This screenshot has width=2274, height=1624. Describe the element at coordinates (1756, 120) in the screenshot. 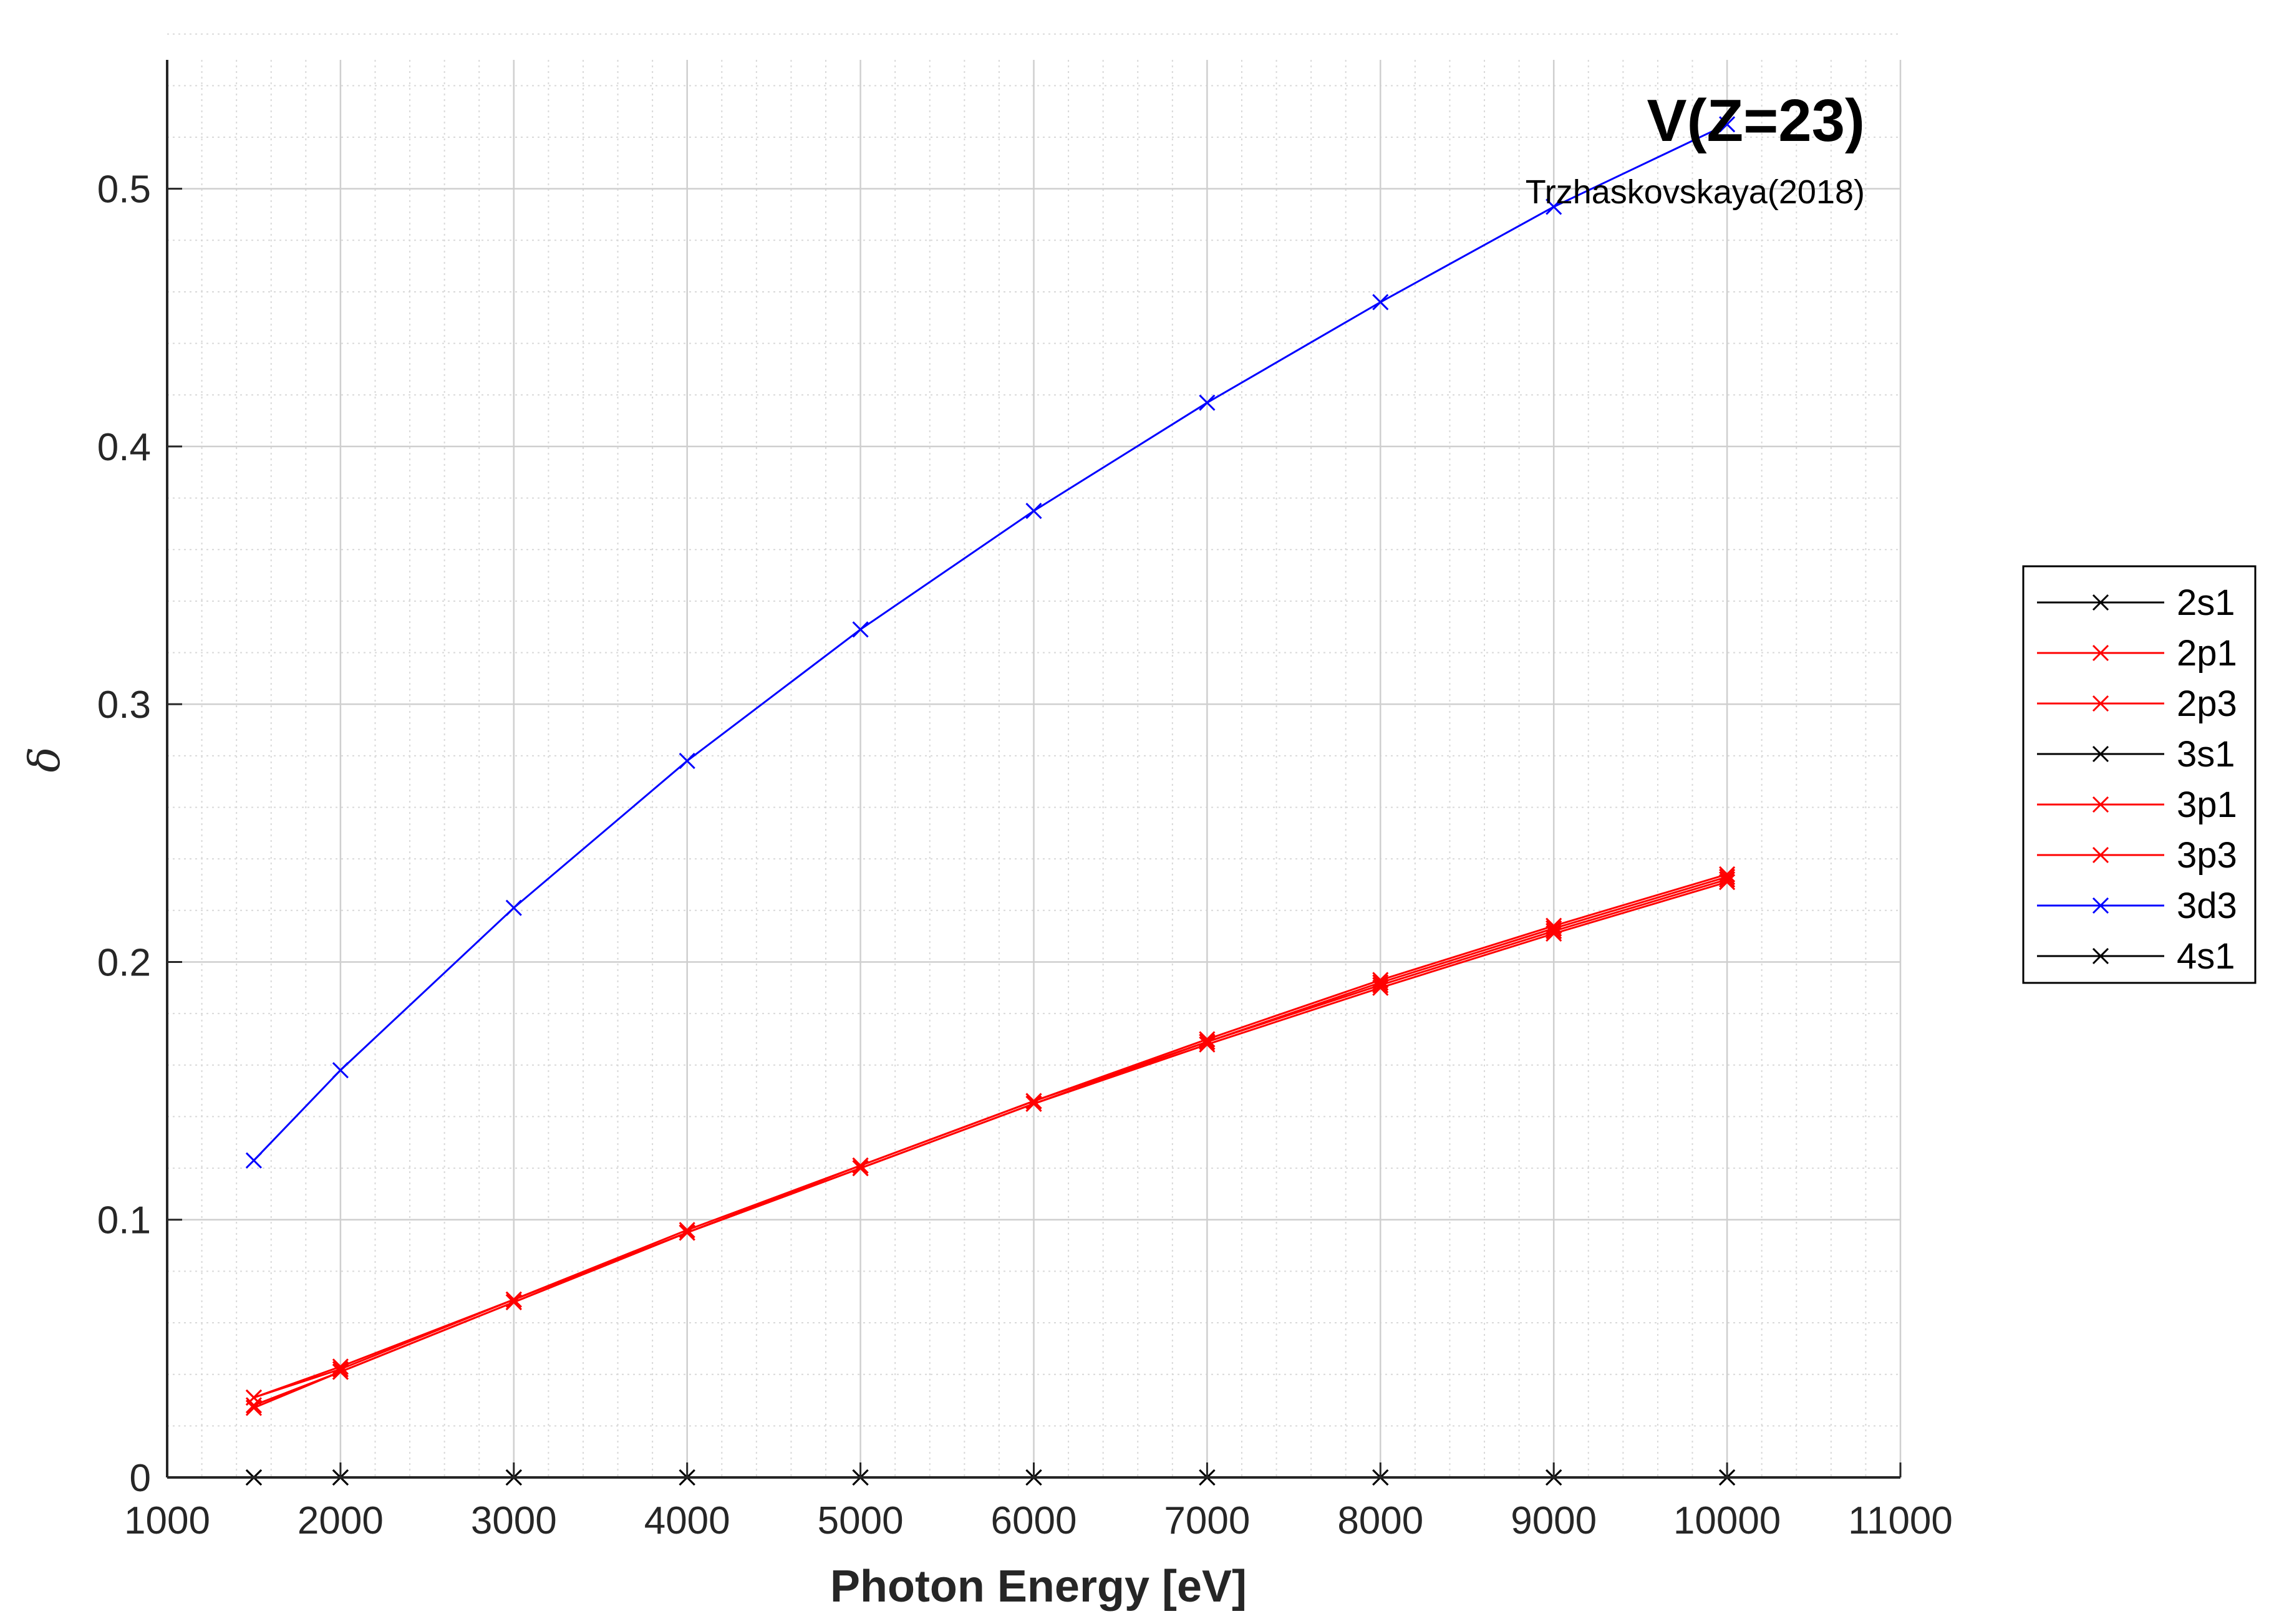

I see `chart-title: V(Z=23)` at that location.